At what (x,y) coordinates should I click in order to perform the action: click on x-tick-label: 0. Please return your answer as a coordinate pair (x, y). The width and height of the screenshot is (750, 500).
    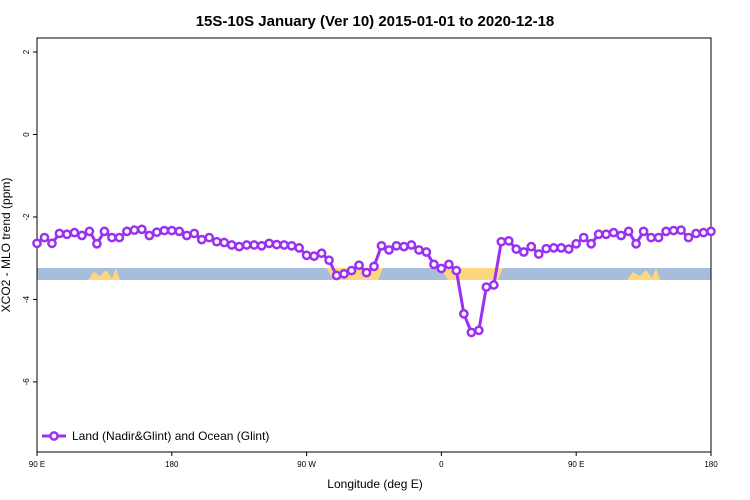
    Looking at the image, I should click on (441, 464).